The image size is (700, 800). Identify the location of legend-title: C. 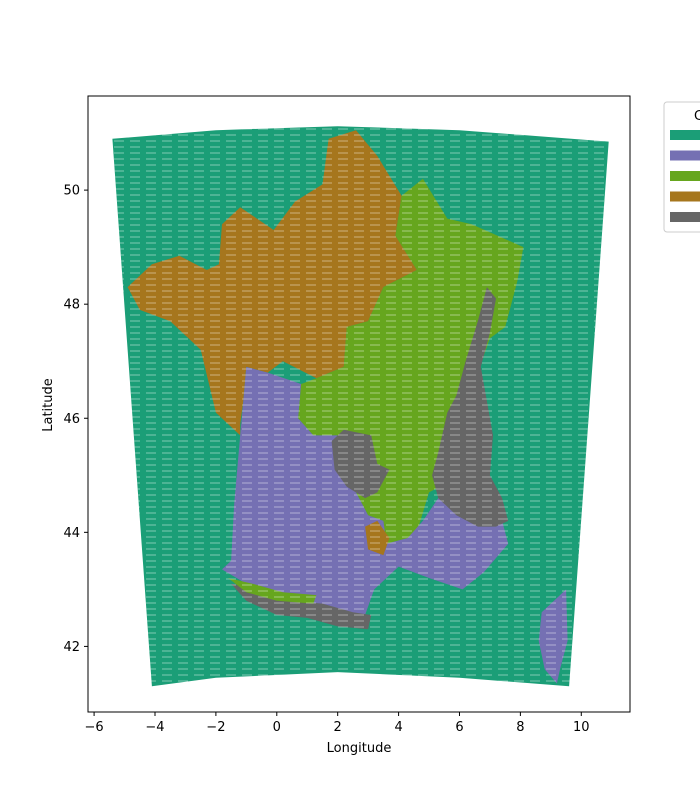
(697, 116).